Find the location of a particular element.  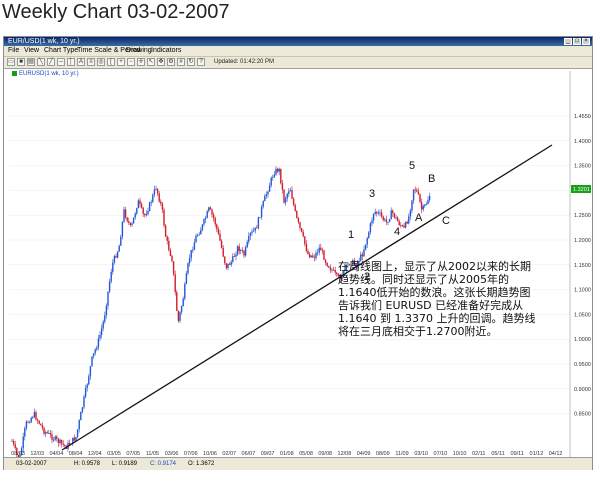

refresh-icon: ↻ is located at coordinates (191, 62).